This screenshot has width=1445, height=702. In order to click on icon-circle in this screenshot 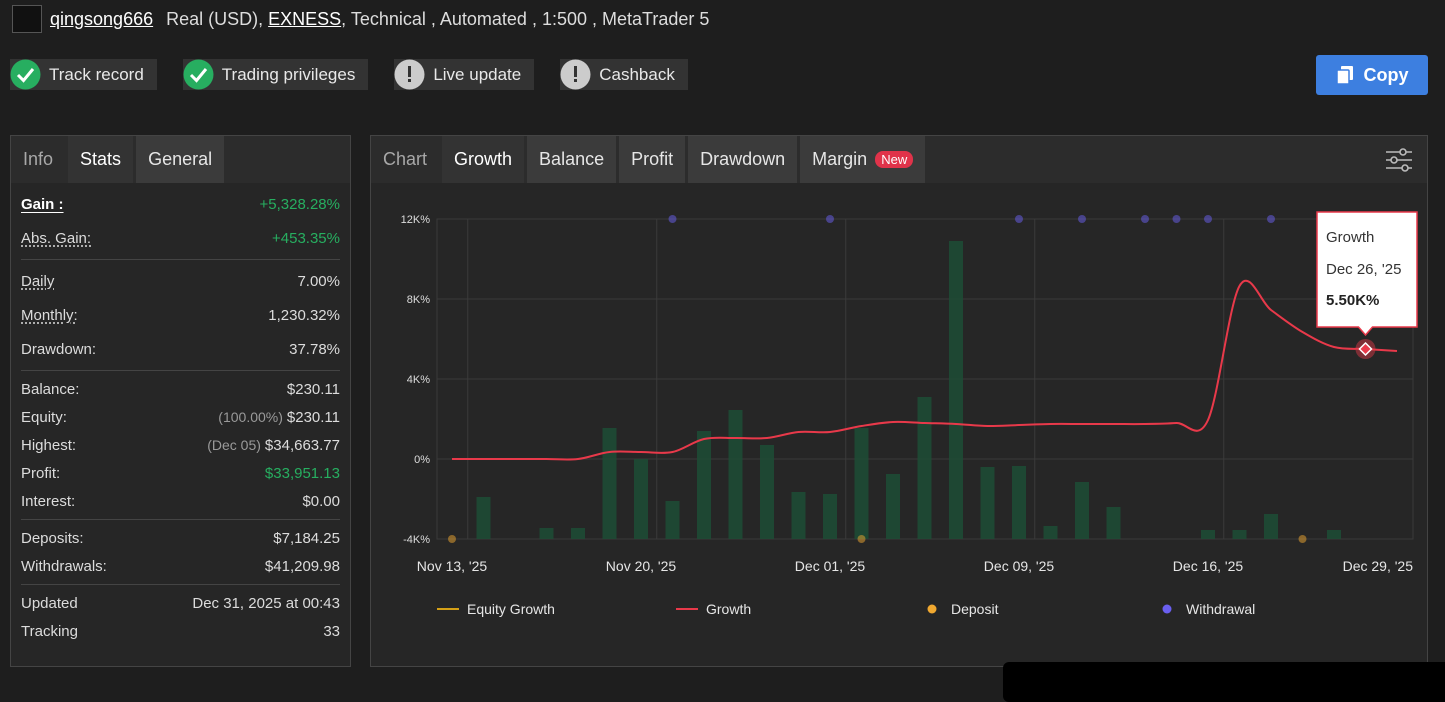, I will do `click(198, 74)`.